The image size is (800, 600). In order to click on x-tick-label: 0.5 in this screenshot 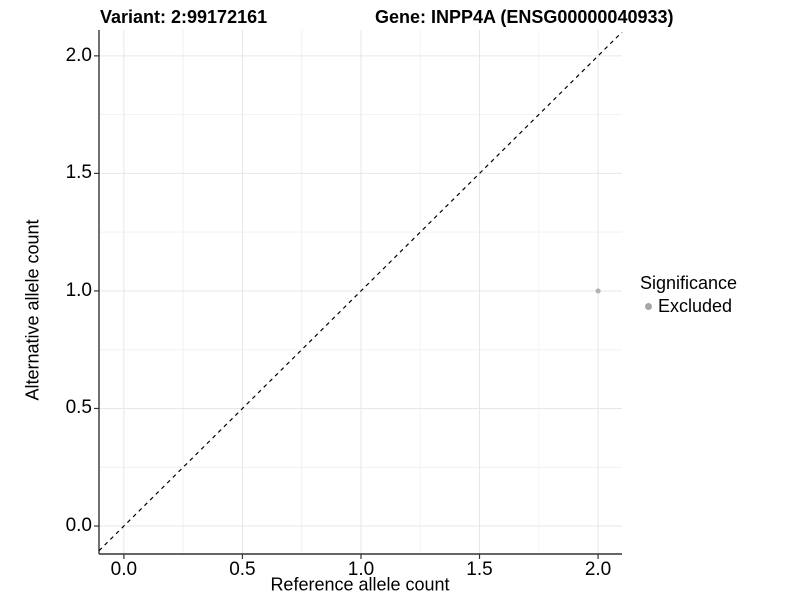, I will do `click(242, 569)`.